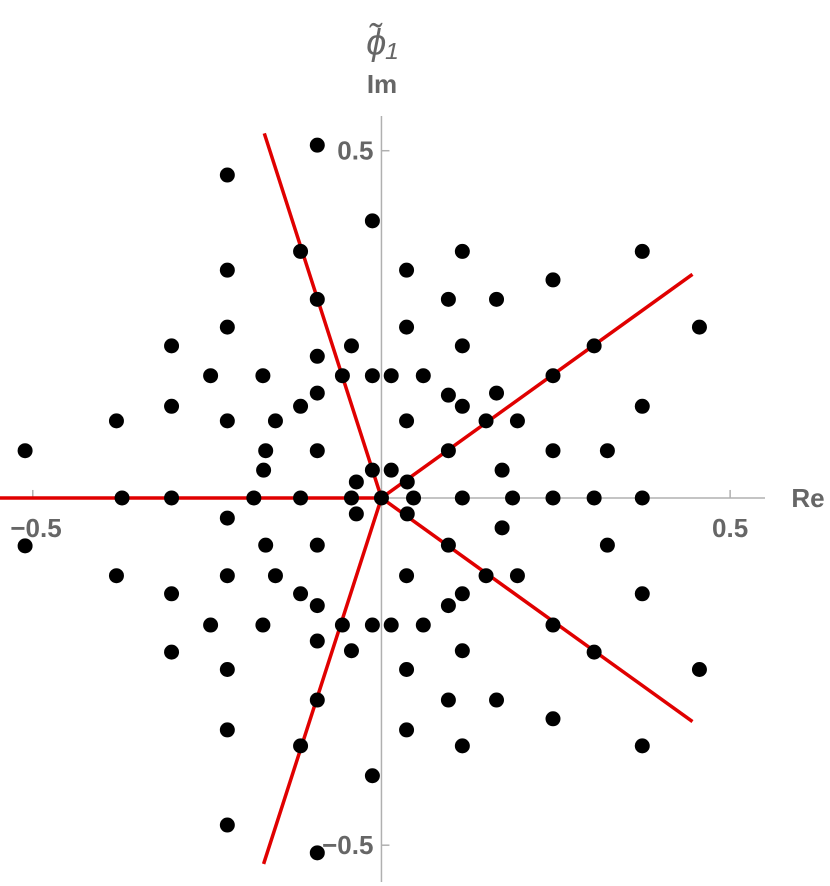 The image size is (830, 886). Describe the element at coordinates (807, 498) in the screenshot. I see `x-axis-label: Re` at that location.